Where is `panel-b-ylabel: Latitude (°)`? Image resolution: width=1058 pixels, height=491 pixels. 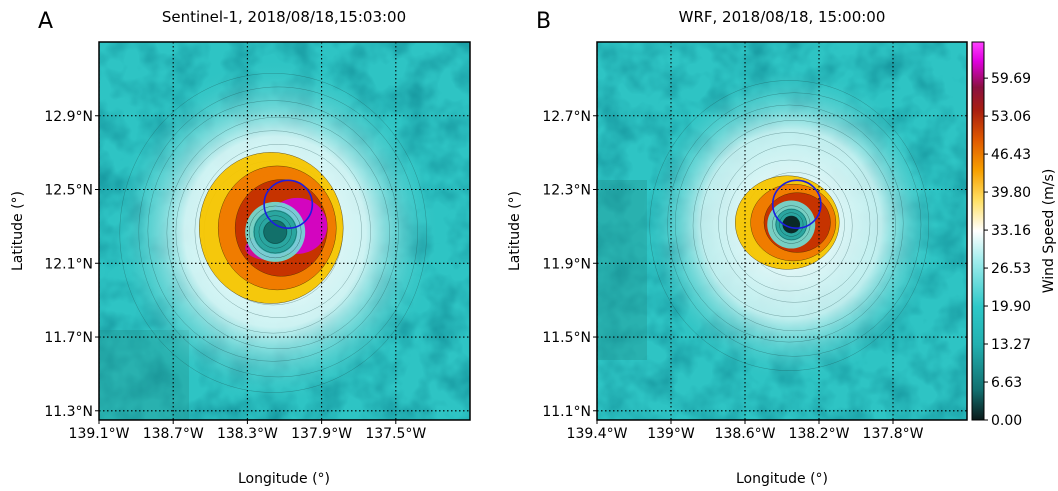 panel-b-ylabel: Latitude (°) is located at coordinates (515, 231).